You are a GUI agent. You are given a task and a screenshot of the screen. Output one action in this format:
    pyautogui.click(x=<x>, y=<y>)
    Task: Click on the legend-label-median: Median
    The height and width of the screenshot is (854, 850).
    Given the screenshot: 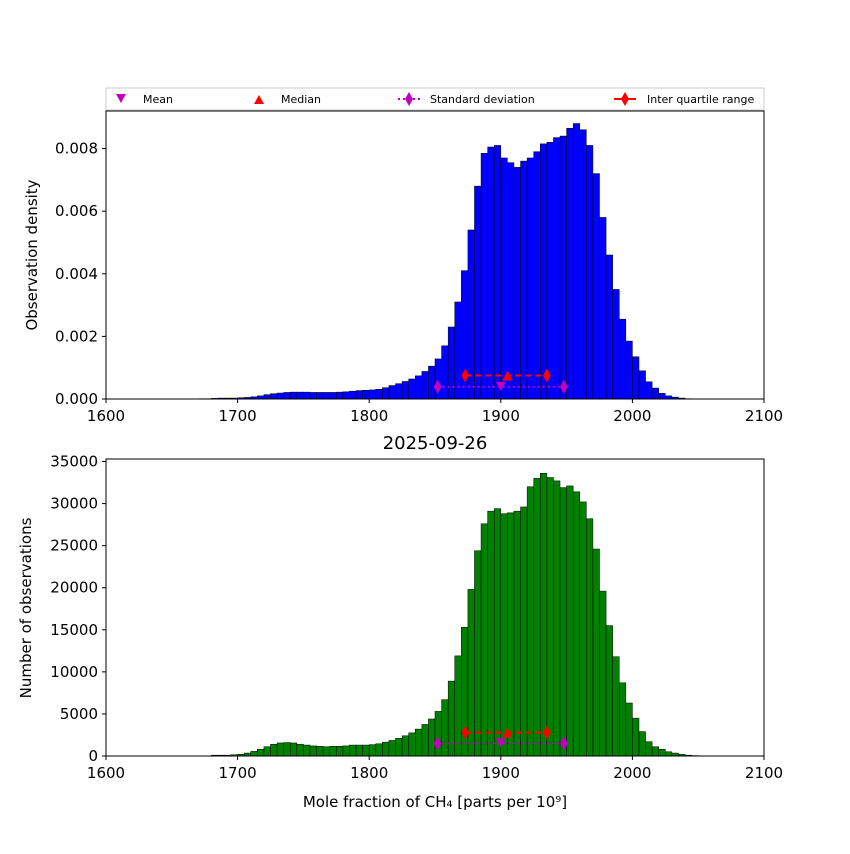 What is the action you would take?
    pyautogui.click(x=301, y=99)
    